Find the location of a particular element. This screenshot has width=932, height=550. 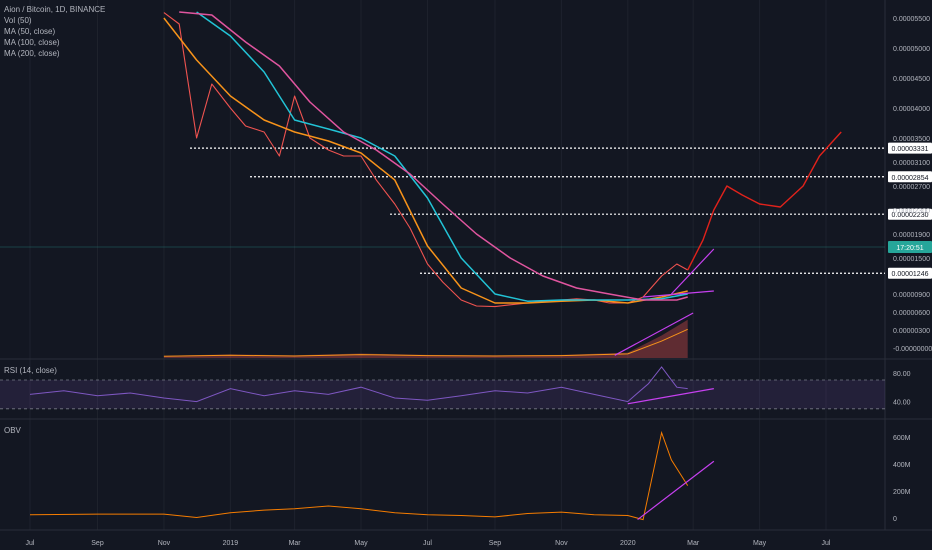

rsi-tick-label: 40.00 is located at coordinates (902, 403).